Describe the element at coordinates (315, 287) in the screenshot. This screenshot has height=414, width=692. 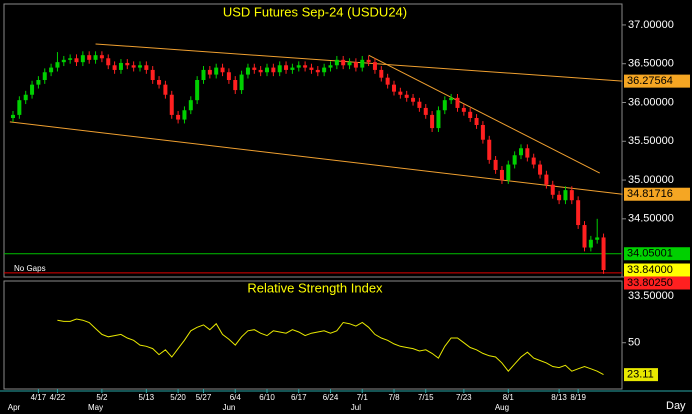
I see `rsi-title: Relative Strength Index` at that location.